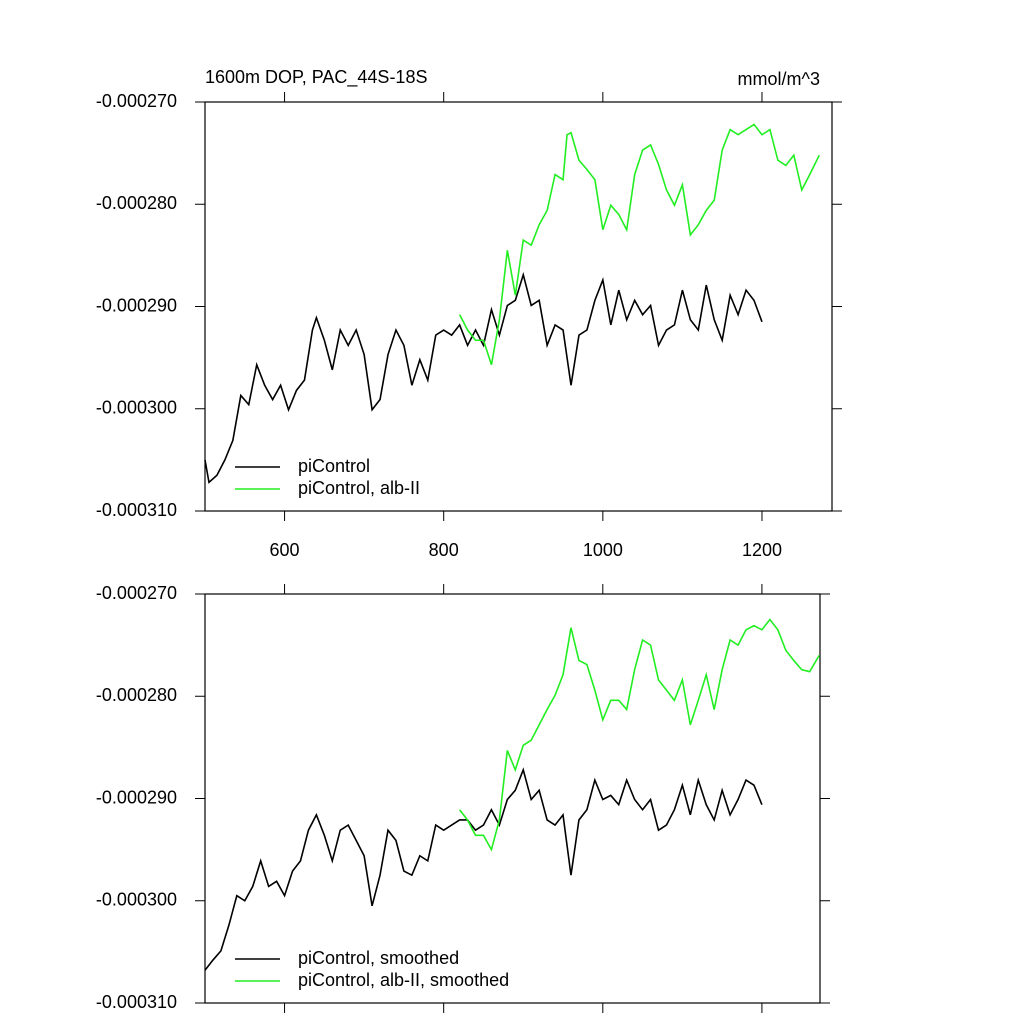 The width and height of the screenshot is (1024, 1024). What do you see at coordinates (603, 550) in the screenshot?
I see `x-tick-label: 1000` at bounding box center [603, 550].